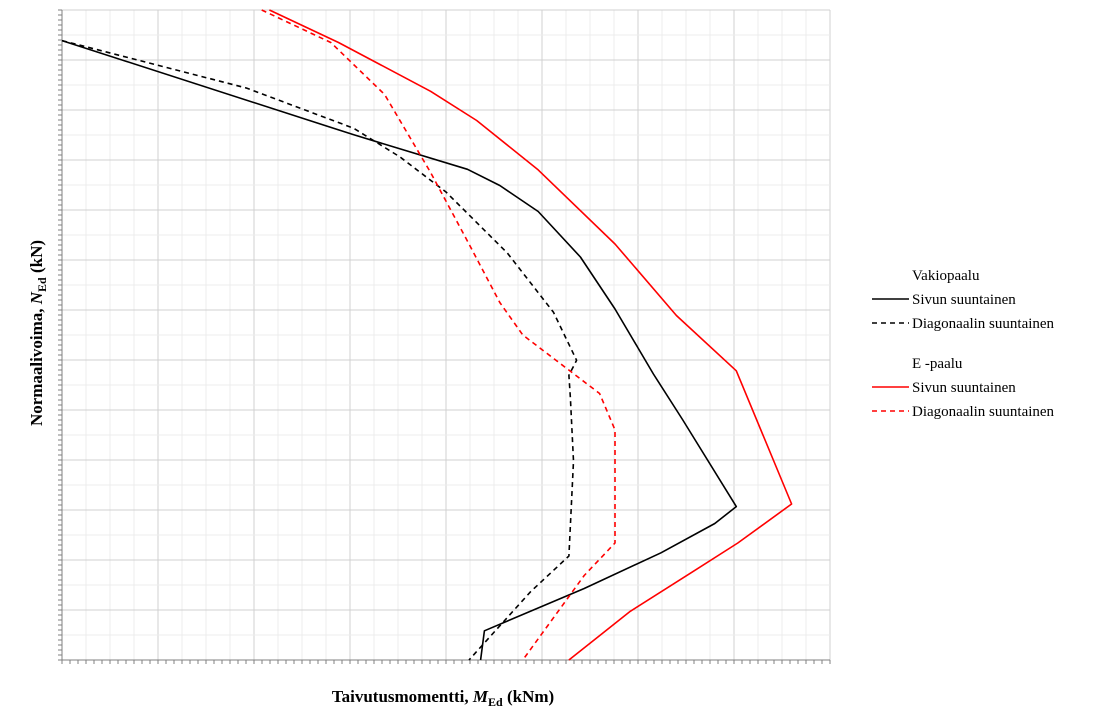 This screenshot has width=1117, height=711. Describe the element at coordinates (495, 702) in the screenshot. I see `x-axis-title-subscript: Ed` at that location.